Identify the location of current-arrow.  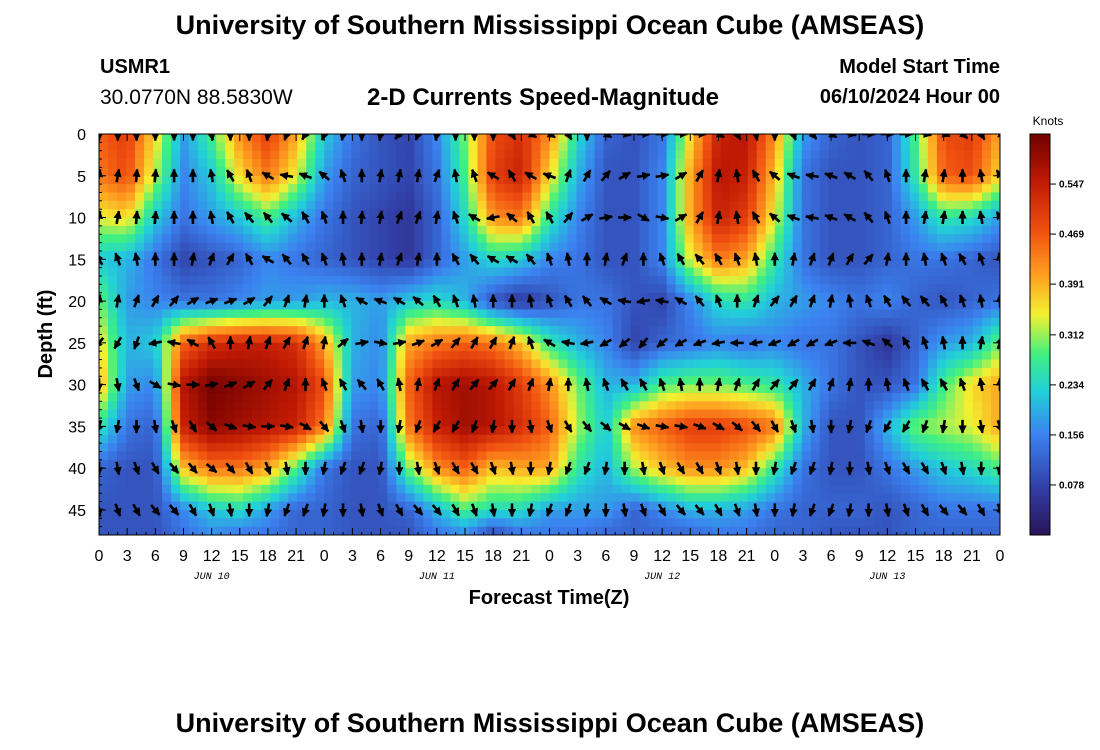
(605, 259).